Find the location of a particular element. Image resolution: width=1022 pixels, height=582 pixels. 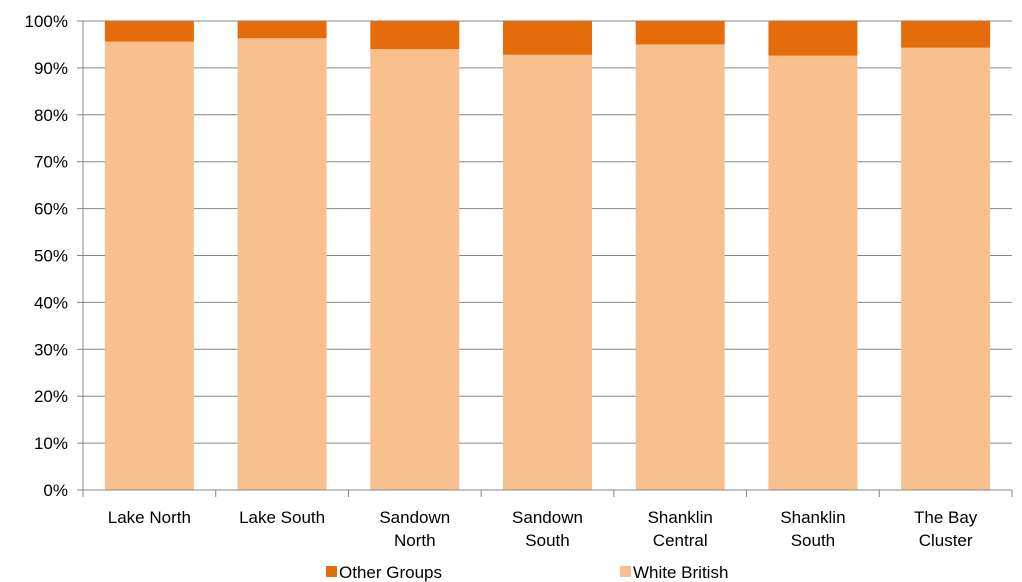

legend-label-other-groups: Other Groups is located at coordinates (390, 572).